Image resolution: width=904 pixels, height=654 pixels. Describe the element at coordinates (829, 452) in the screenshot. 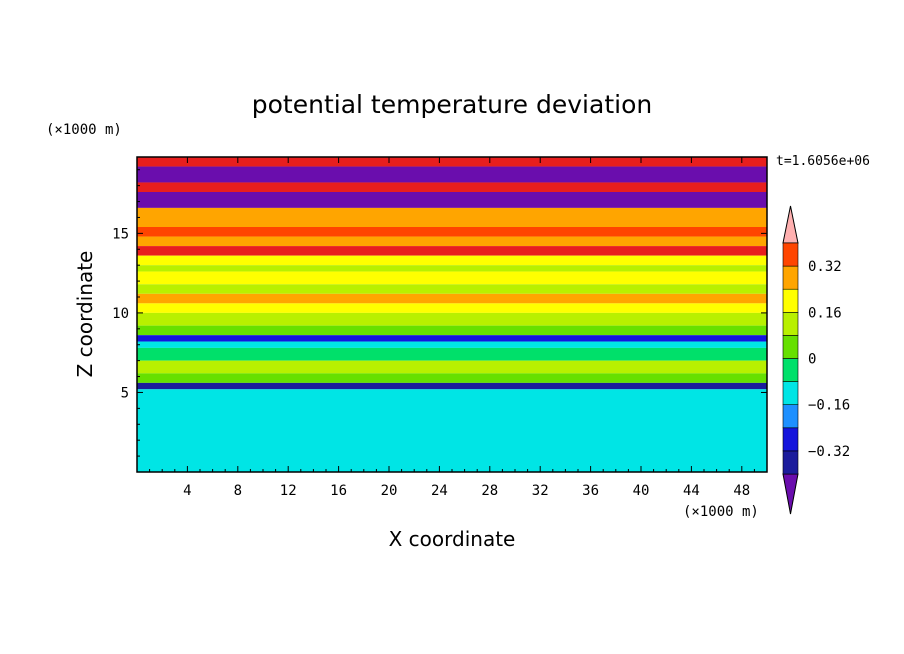

I see `colorbar-label: −0.32` at that location.